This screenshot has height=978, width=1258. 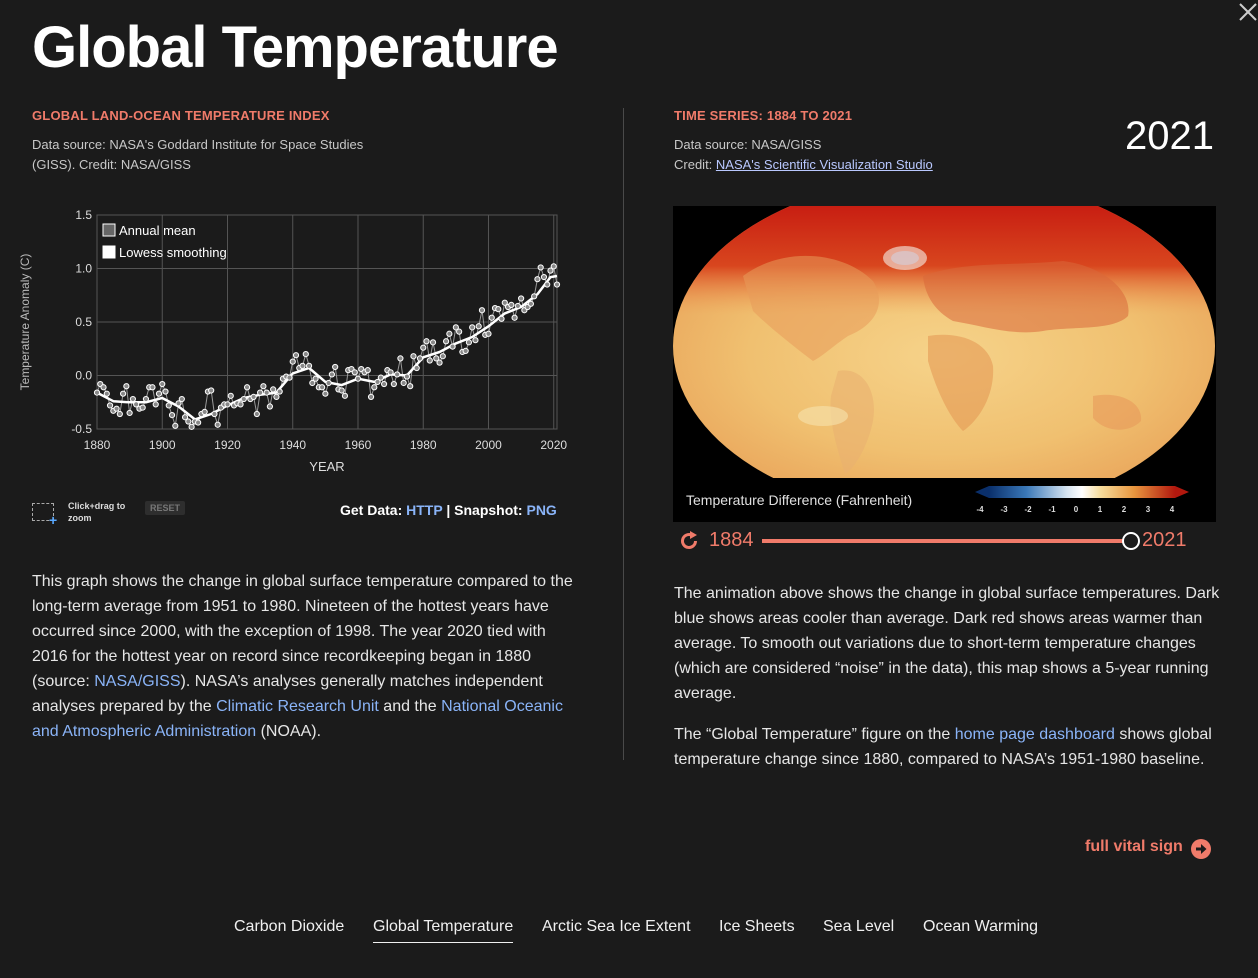 What do you see at coordinates (162, 445) in the screenshot?
I see `x-tick-label: 1900` at bounding box center [162, 445].